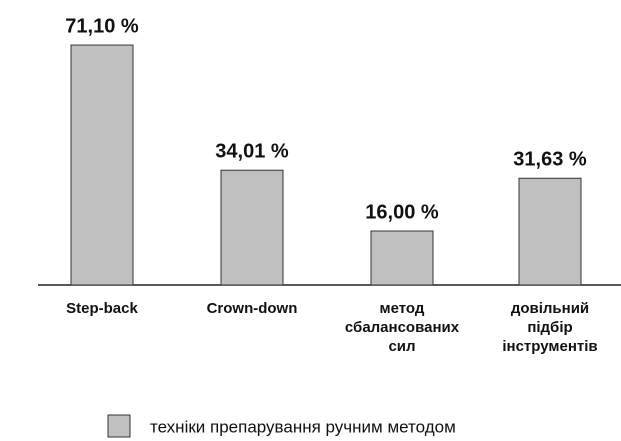 The image size is (621, 441). I want to click on value-label: 31,63 %, so click(550, 160).